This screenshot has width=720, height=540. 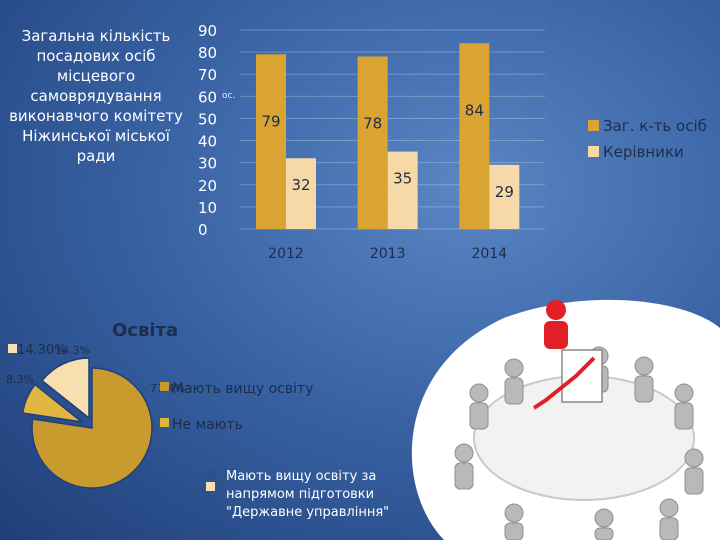 I want to click on x-category-label: 2013, so click(x=388, y=254).